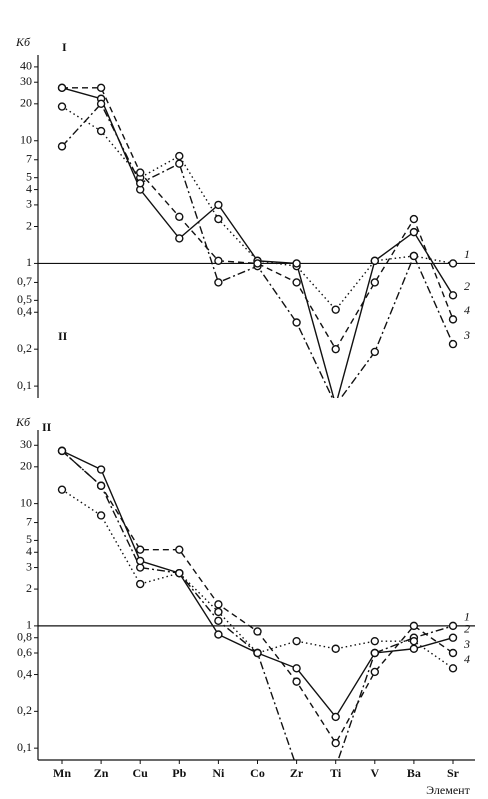  Describe the element at coordinates (63, 336) in the screenshot. I see `region-label: II` at that location.